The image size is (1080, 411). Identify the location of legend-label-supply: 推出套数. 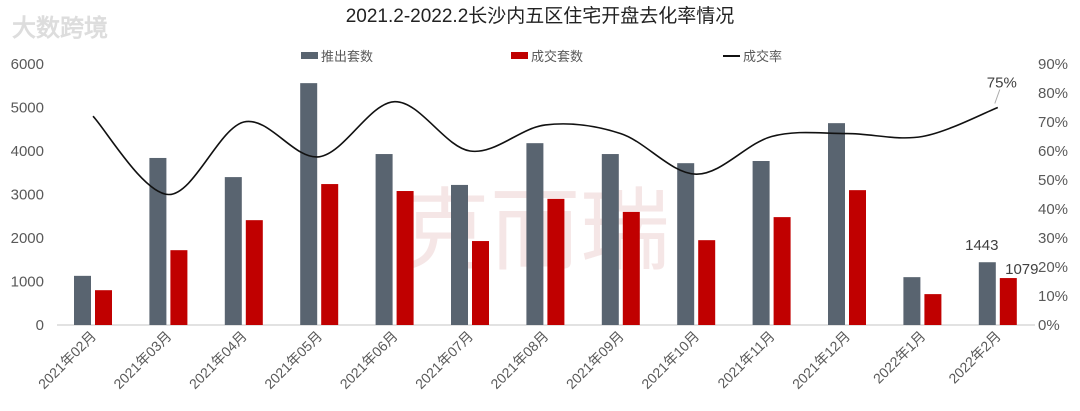
(347, 56).